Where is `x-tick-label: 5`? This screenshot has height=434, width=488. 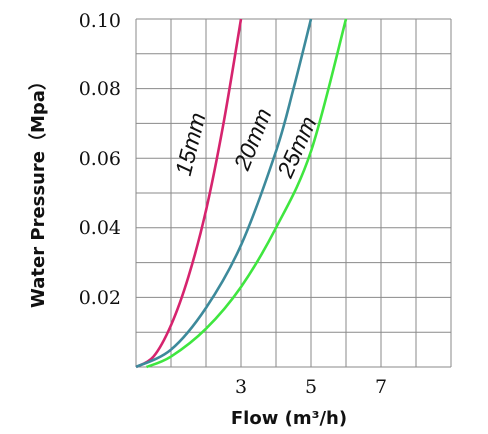 x-tick-label: 5 is located at coordinates (311, 387).